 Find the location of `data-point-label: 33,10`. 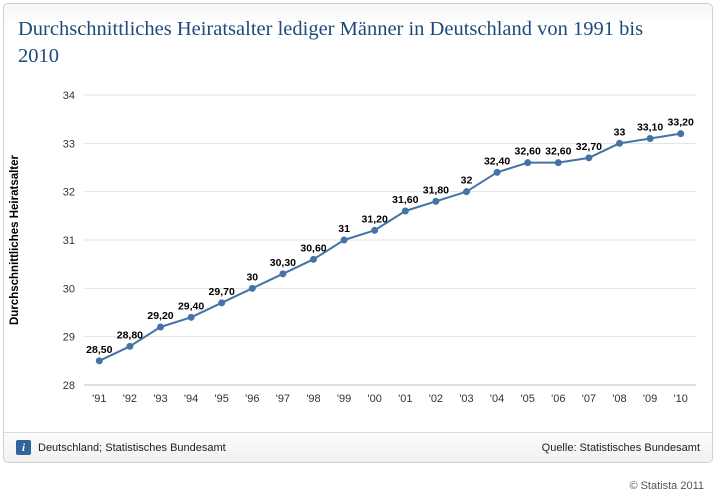

data-point-label: 33,10 is located at coordinates (650, 128).